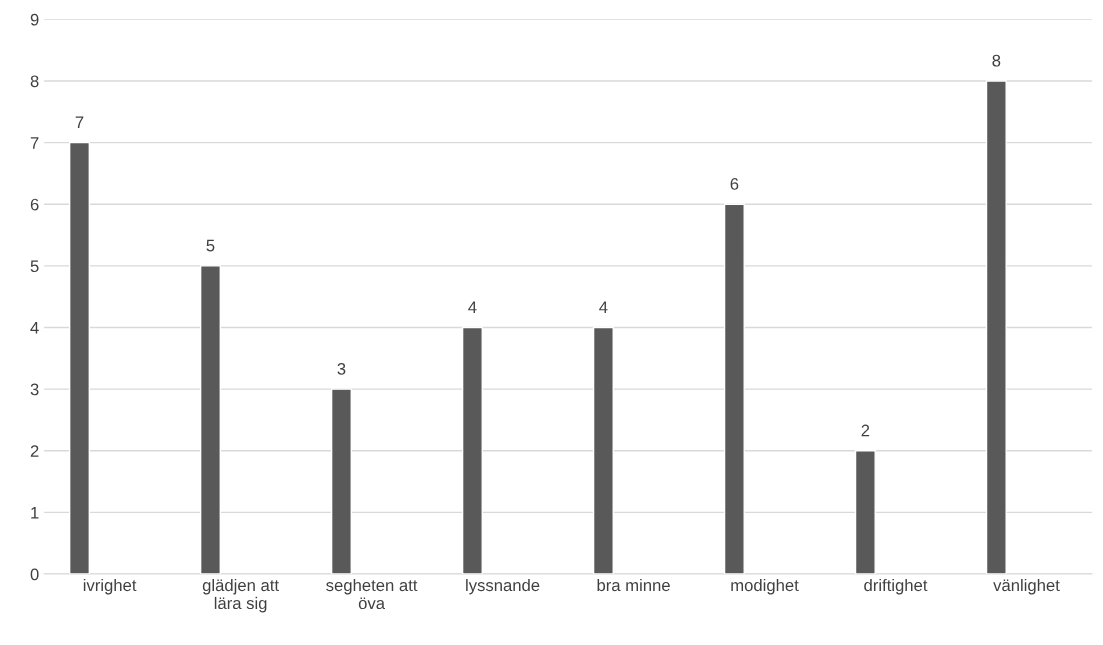  Describe the element at coordinates (110, 586) in the screenshot. I see `x-tick-label: ivrighet` at that location.